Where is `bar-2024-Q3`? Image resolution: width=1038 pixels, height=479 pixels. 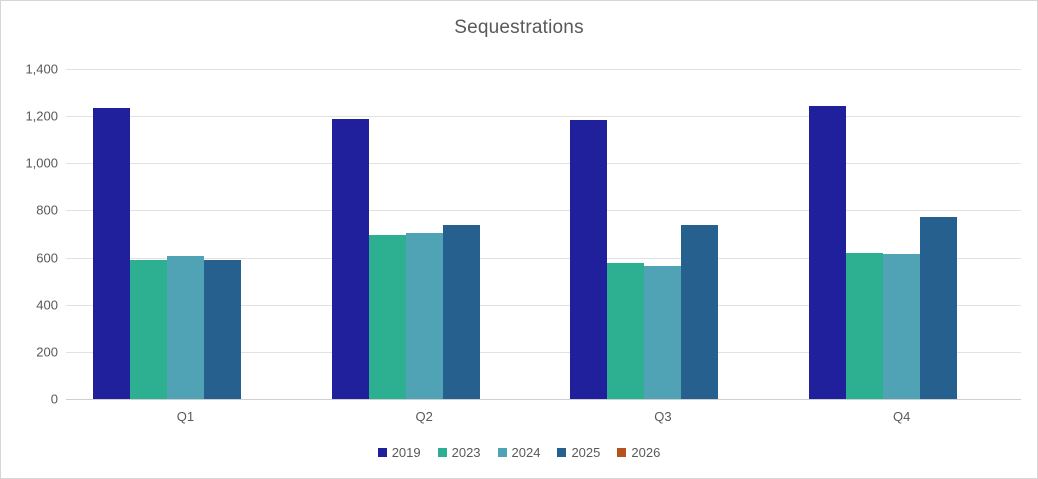 bar-2024-Q3 is located at coordinates (663, 332).